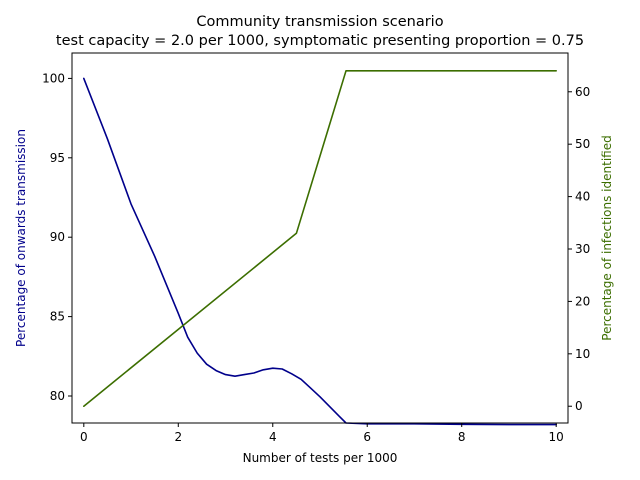  What do you see at coordinates (178, 437) in the screenshot?
I see `x-tick-label: 2` at bounding box center [178, 437].